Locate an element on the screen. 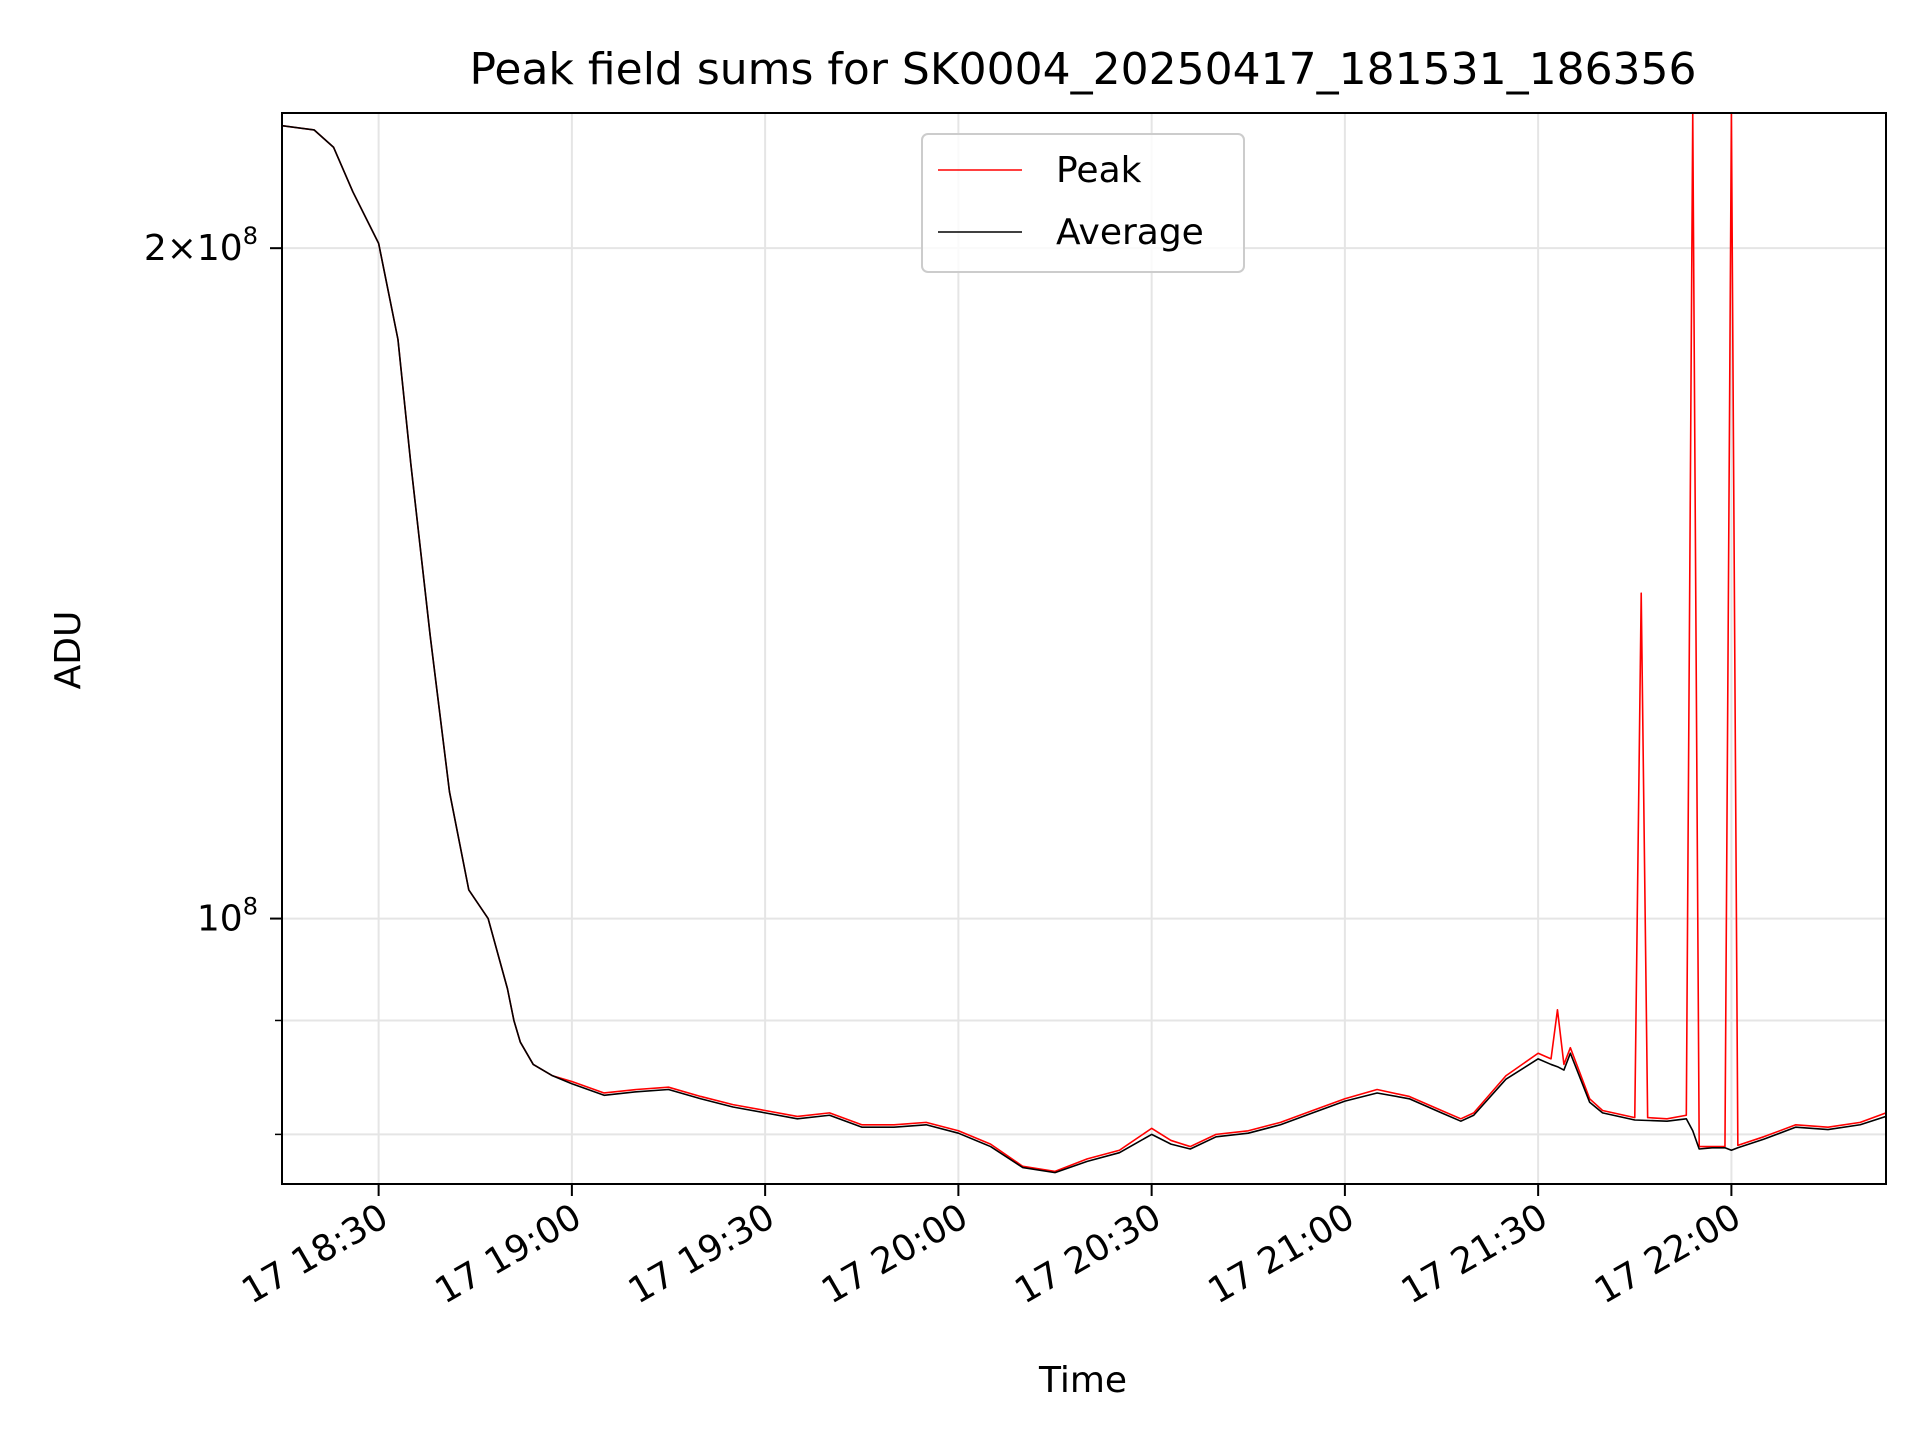  x-axis-label: Time is located at coordinates (1082, 1380).